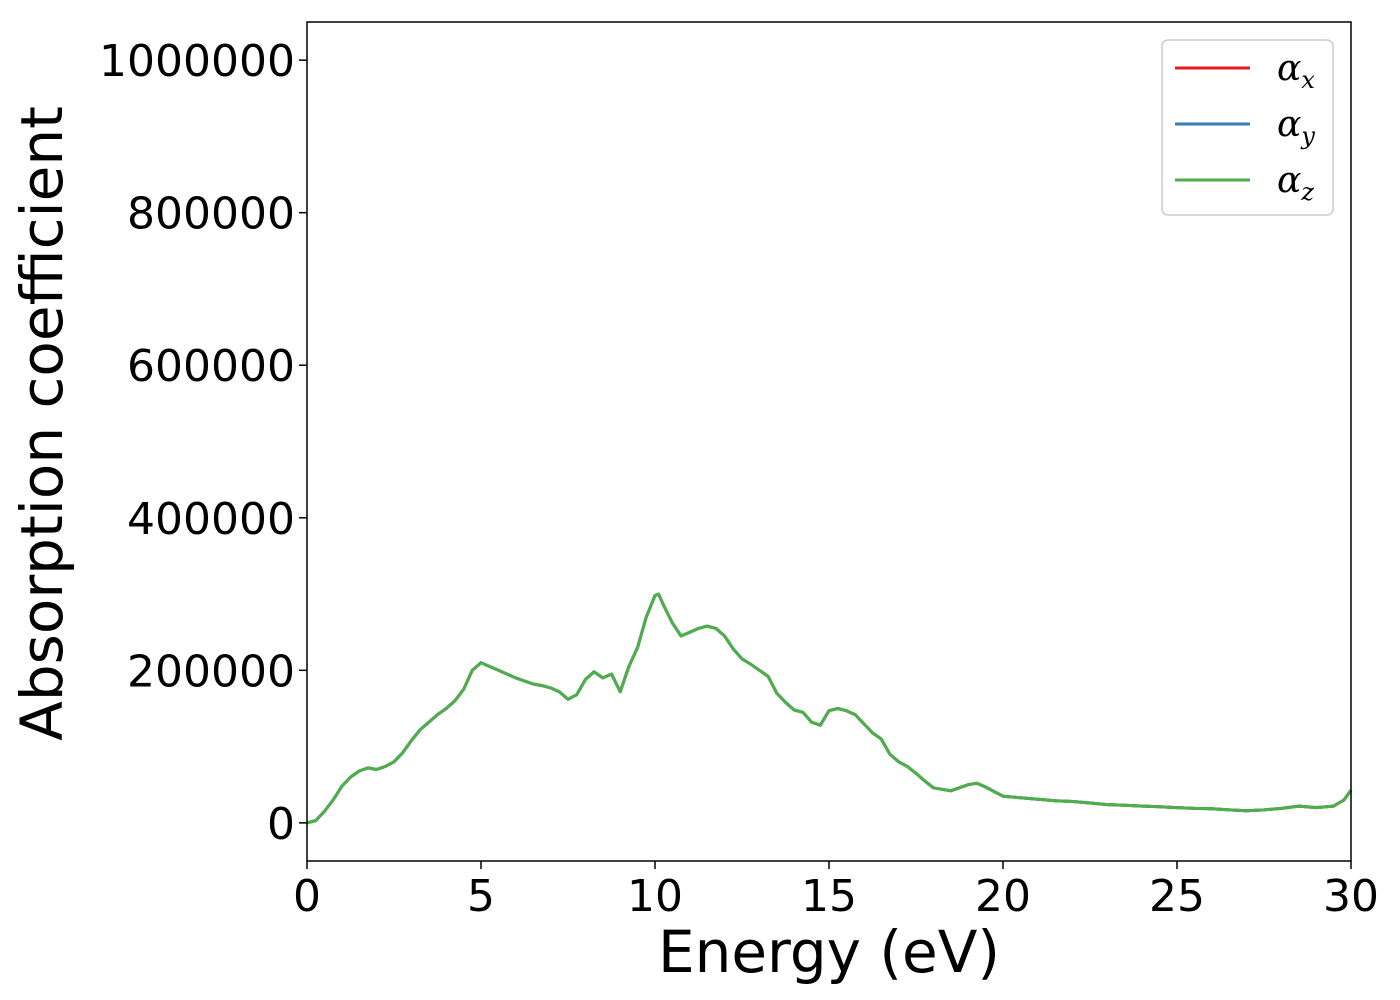  Describe the element at coordinates (1351, 896) in the screenshot. I see `x-tick-label: 30` at that location.